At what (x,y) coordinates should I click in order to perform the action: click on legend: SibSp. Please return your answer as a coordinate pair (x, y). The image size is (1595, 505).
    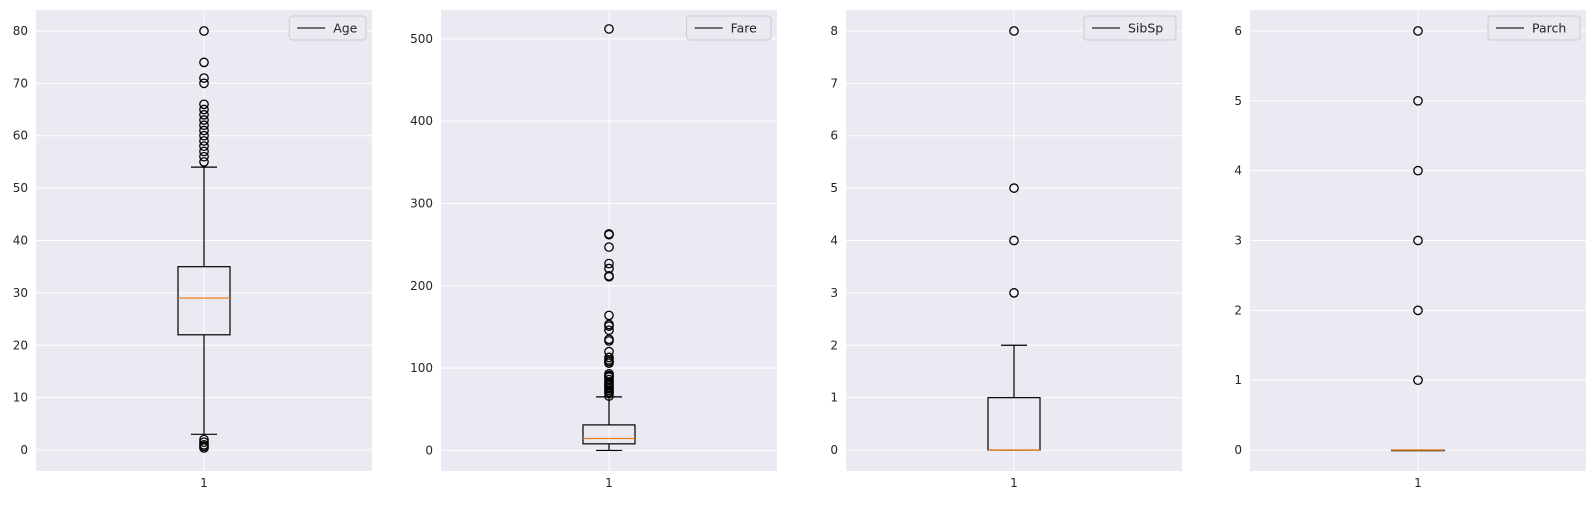
    Looking at the image, I should click on (1130, 28).